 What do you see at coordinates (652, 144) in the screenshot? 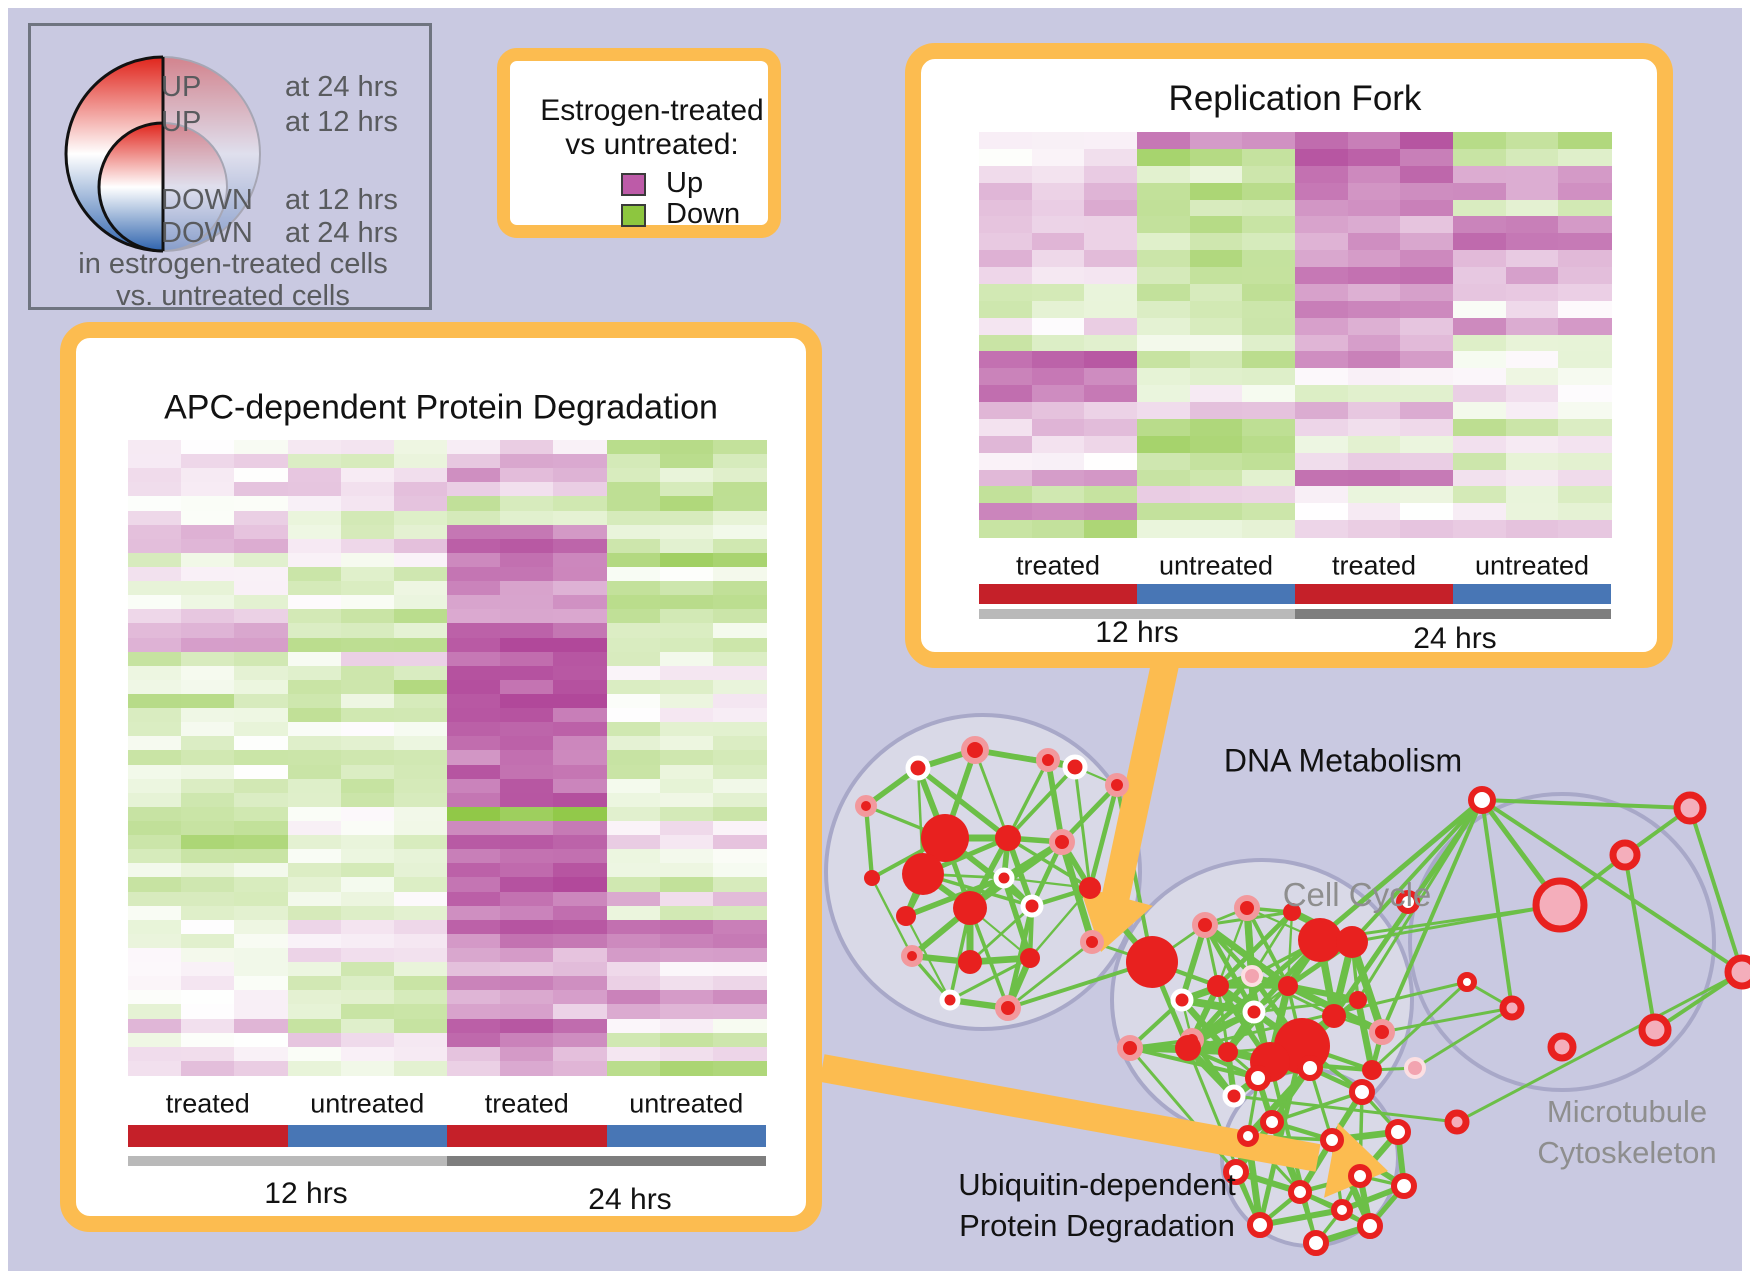
I see `updown-legend-title-line2: vs untreated:` at bounding box center [652, 144].